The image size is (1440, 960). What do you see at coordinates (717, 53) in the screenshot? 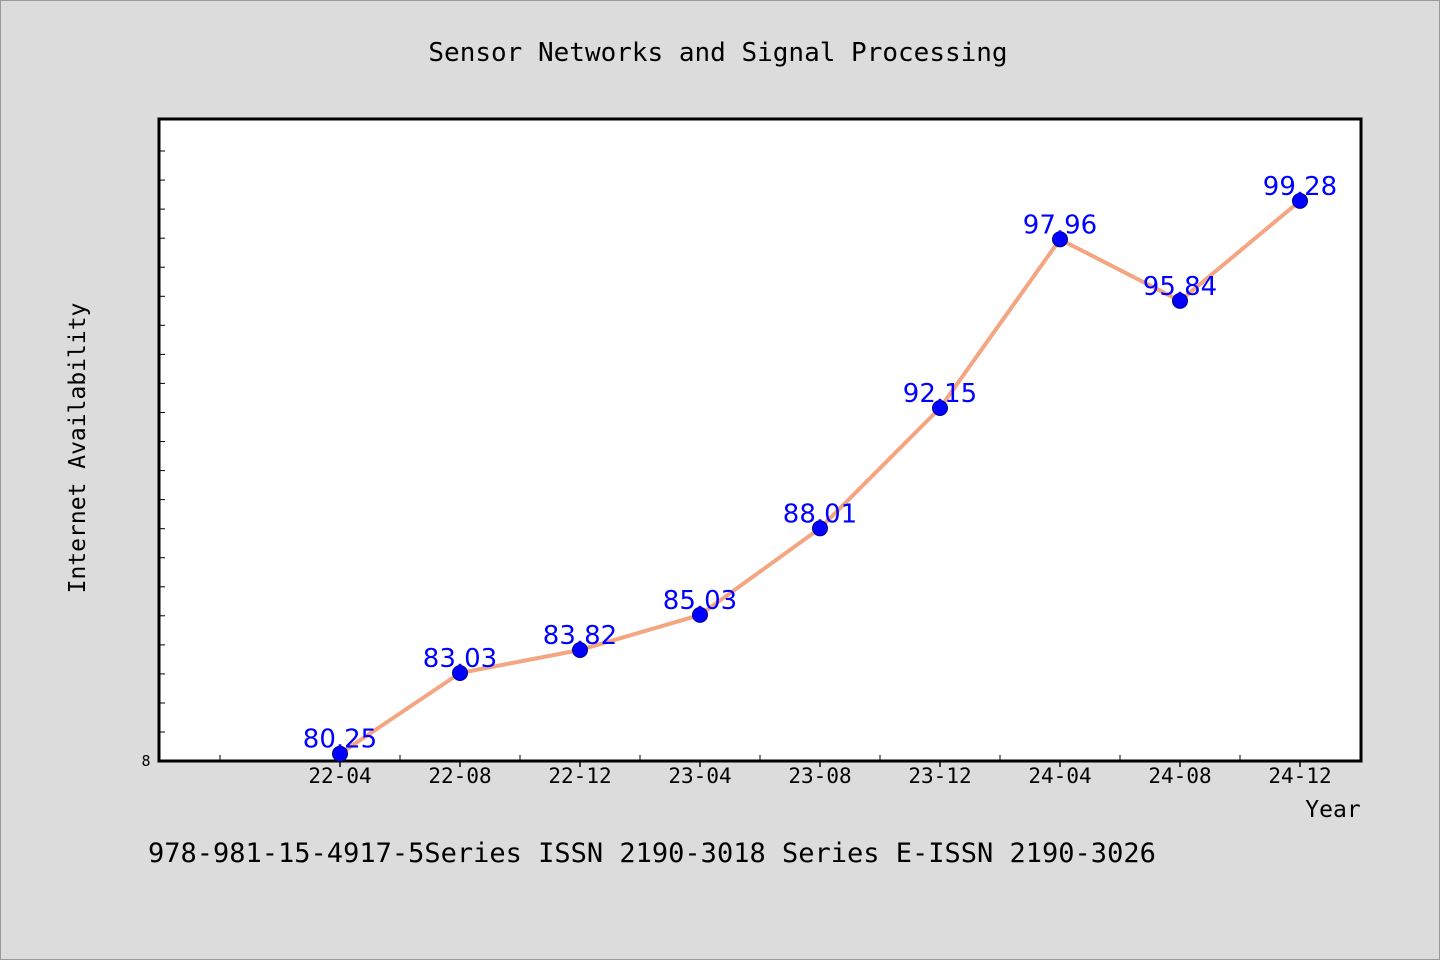
I see `chart-title: Sensor Networks and Signal Processing` at bounding box center [717, 53].